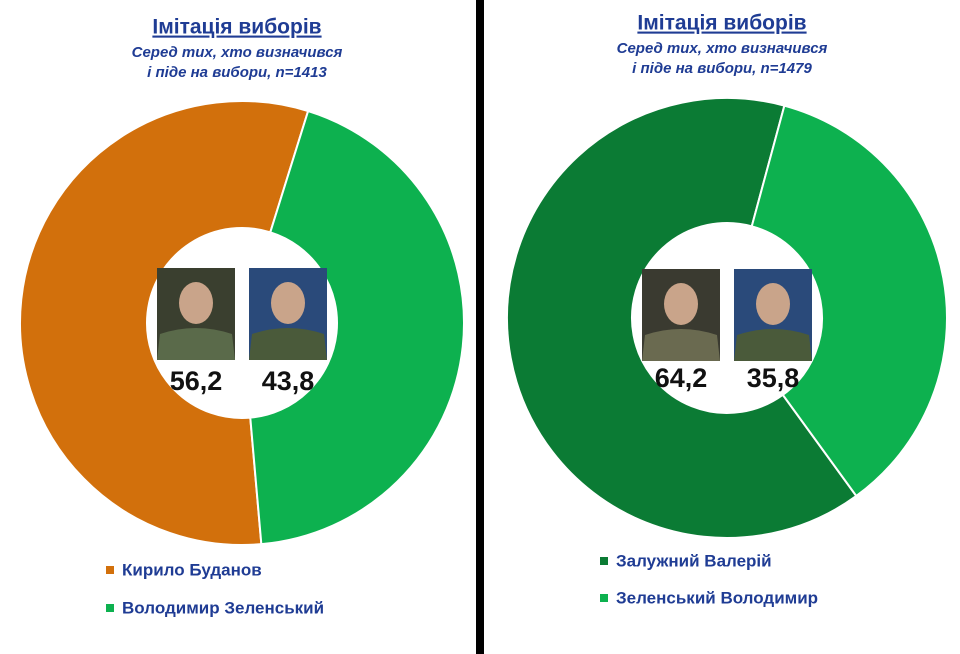 The image size is (960, 654). What do you see at coordinates (196, 381) in the screenshot?
I see `value-label: 56,2` at bounding box center [196, 381].